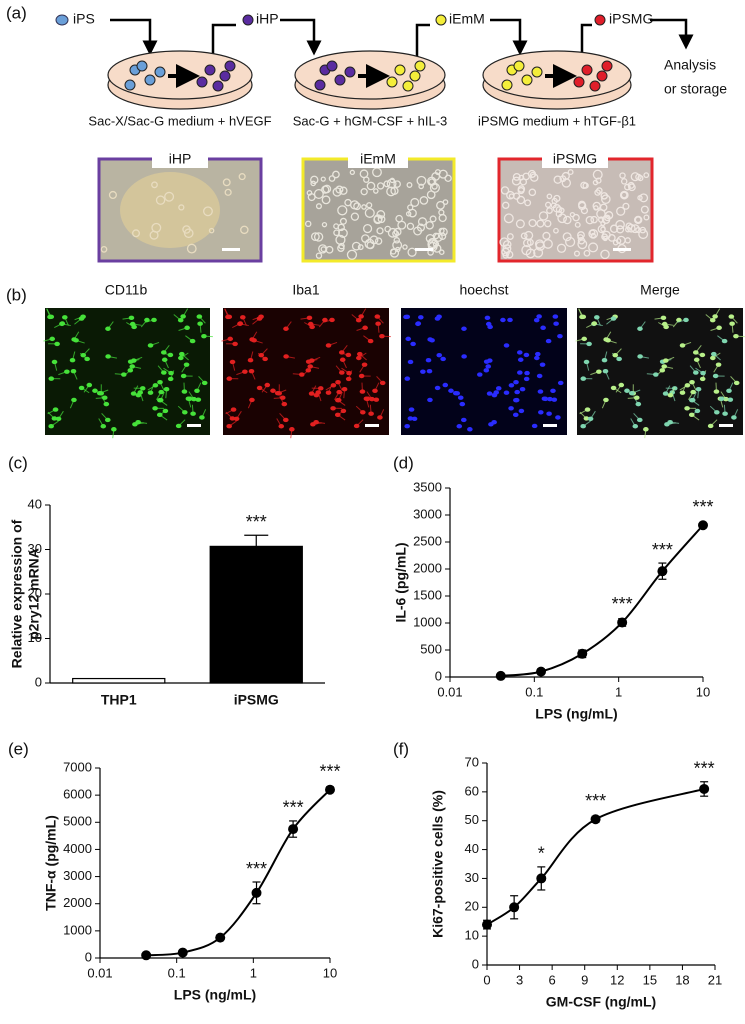 The width and height of the screenshot is (745, 1024). What do you see at coordinates (631, 19) in the screenshot?
I see `cell-label: iPSMG` at bounding box center [631, 19].